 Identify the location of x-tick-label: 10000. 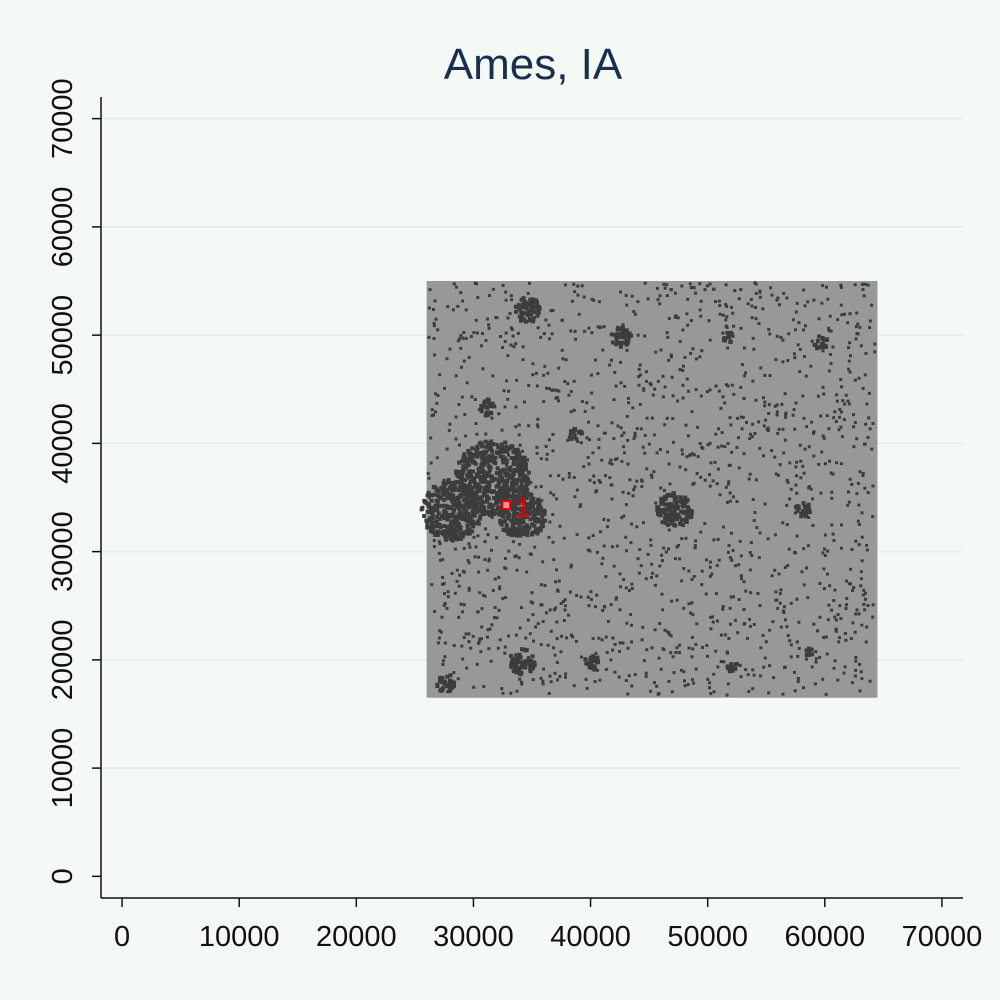
(239, 937).